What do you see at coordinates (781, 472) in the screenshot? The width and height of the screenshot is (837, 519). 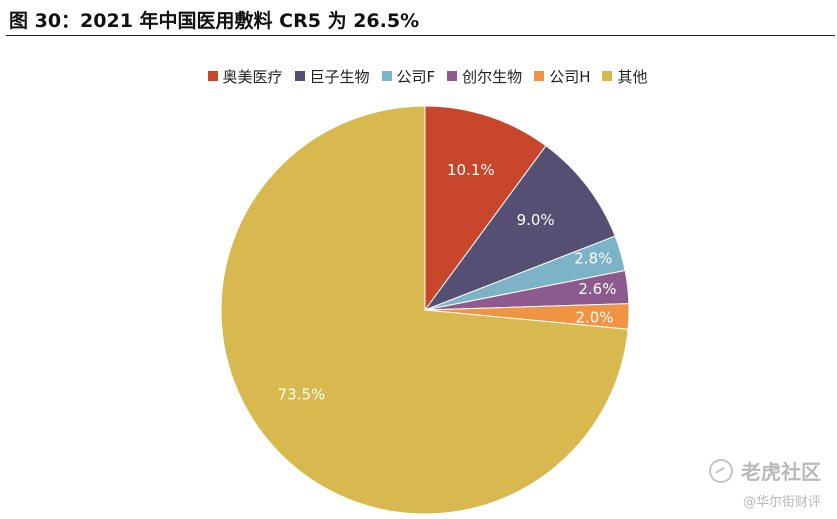 I see `watermark-main-text: 老虎社区` at bounding box center [781, 472].